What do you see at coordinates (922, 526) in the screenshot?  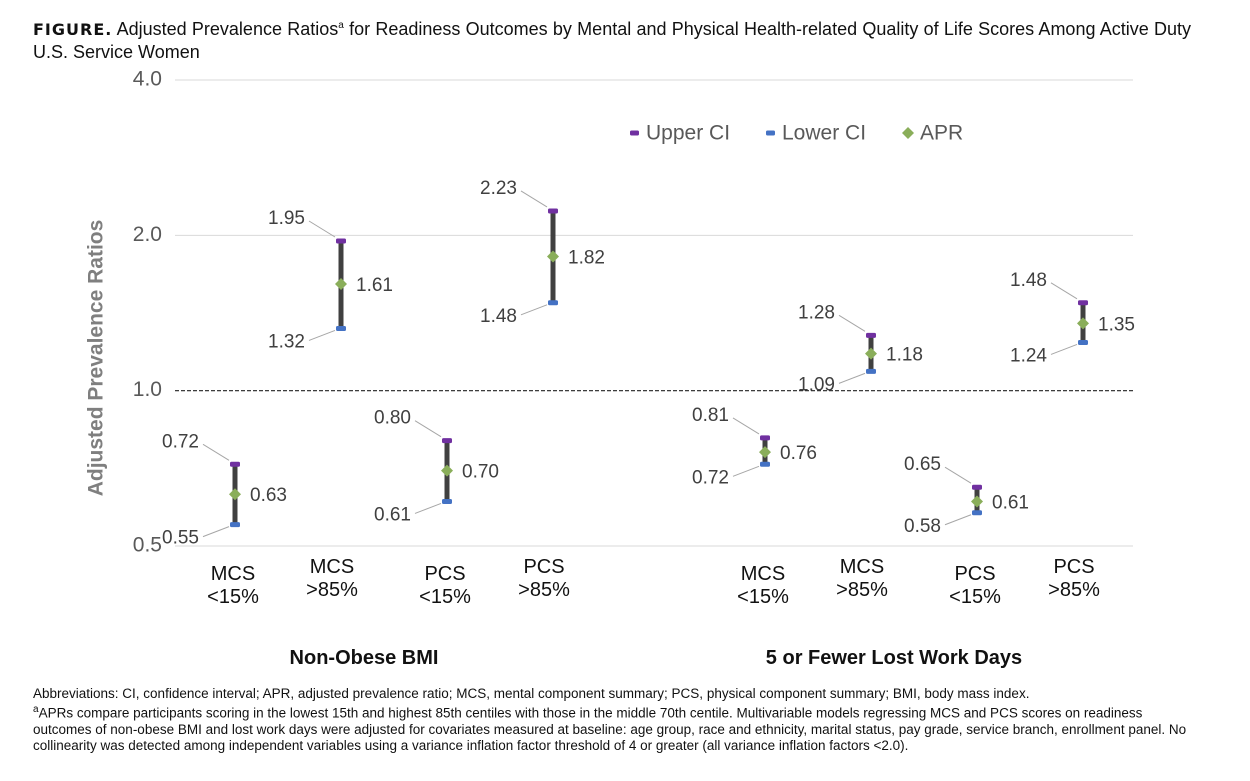 I see `data-label: 0.58` at bounding box center [922, 526].